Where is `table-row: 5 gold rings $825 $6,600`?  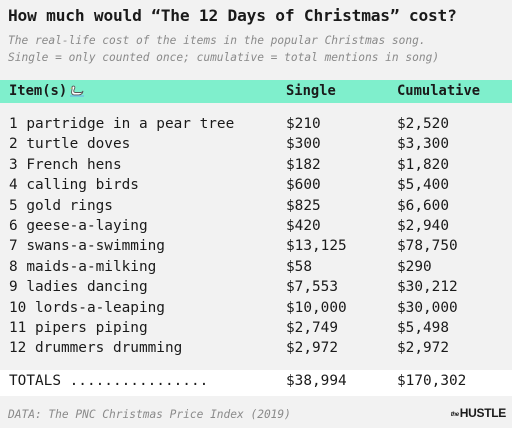 table-row: 5 gold rings $825 $6,600 is located at coordinates (256, 208).